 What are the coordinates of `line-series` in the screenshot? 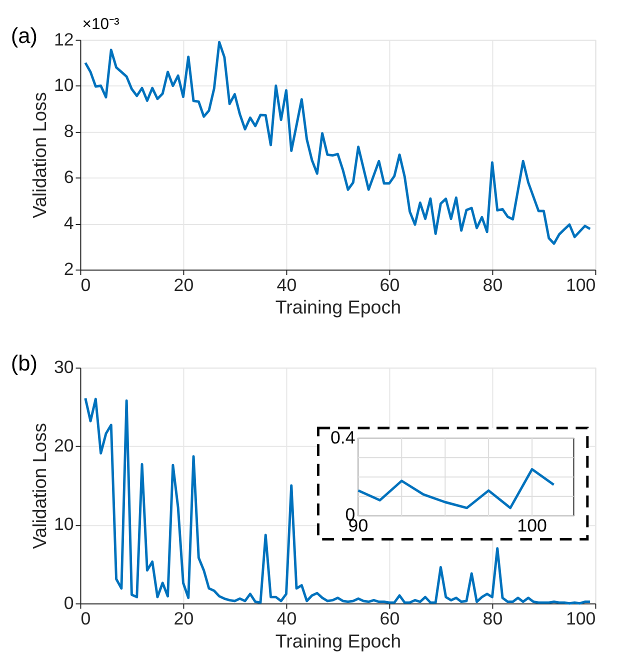 It's located at (456, 489).